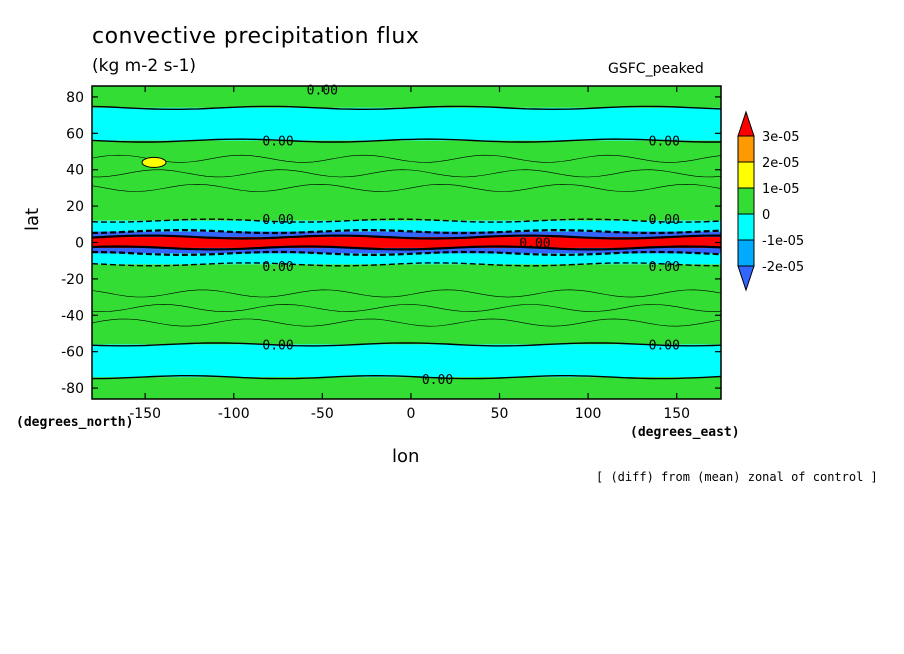  What do you see at coordinates (664, 345) in the screenshot?
I see `contour-label-8: 0.00` at bounding box center [664, 345].